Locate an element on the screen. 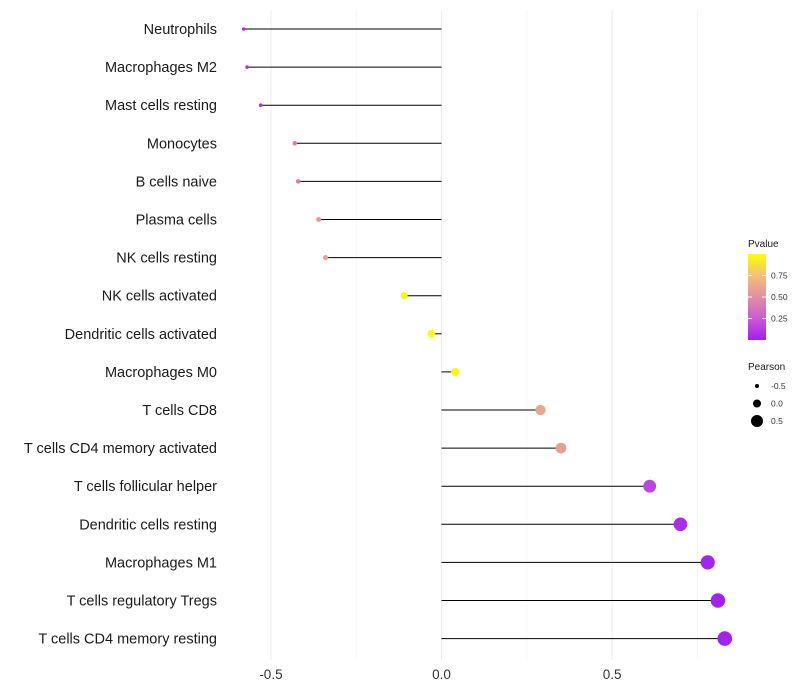  pvalue-legend: Pvalue 0.25 0.50 0.75 is located at coordinates (768, 289).